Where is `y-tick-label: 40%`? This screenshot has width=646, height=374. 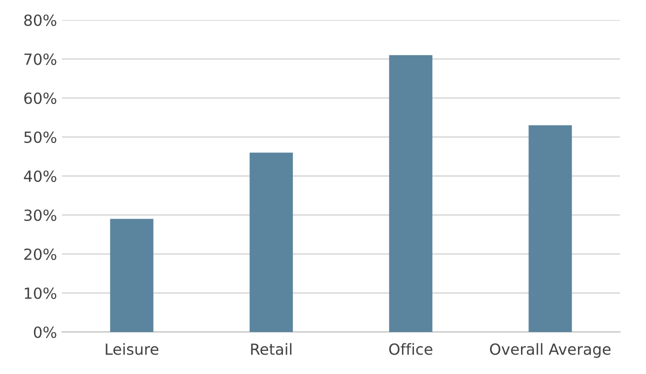 y-tick-label: 40% is located at coordinates (40, 176).